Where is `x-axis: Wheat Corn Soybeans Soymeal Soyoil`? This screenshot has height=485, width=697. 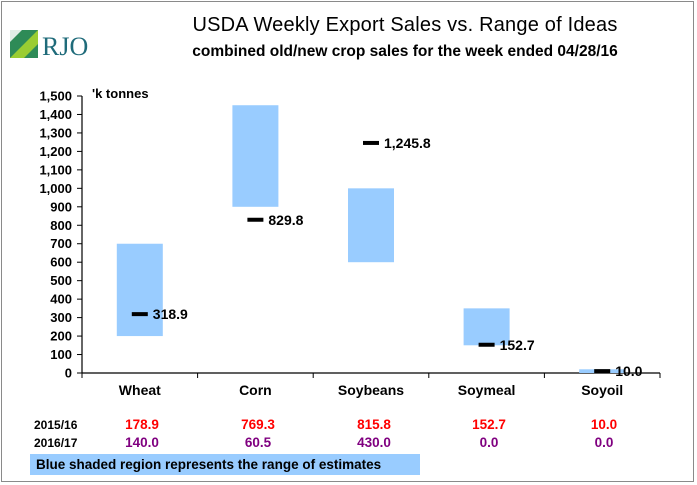
x-axis: Wheat Corn Soybeans Soymeal Soyoil is located at coordinates (371, 385).